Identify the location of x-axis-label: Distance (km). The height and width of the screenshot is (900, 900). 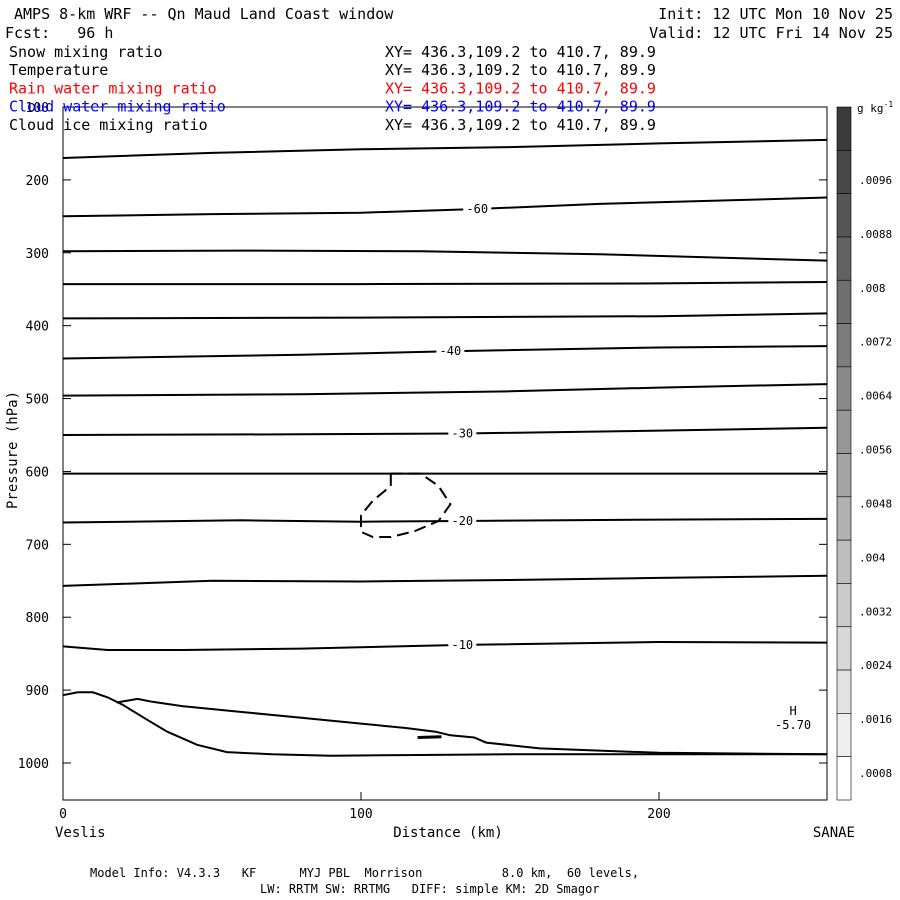
(448, 833).